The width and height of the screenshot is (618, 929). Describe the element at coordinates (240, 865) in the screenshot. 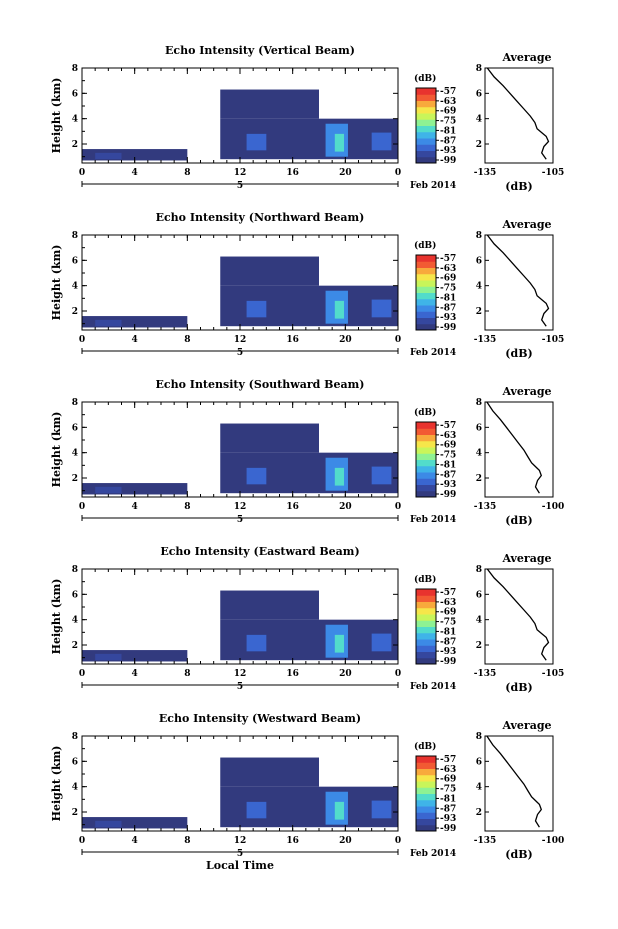

I see `x-axis-label: Local Time` at that location.